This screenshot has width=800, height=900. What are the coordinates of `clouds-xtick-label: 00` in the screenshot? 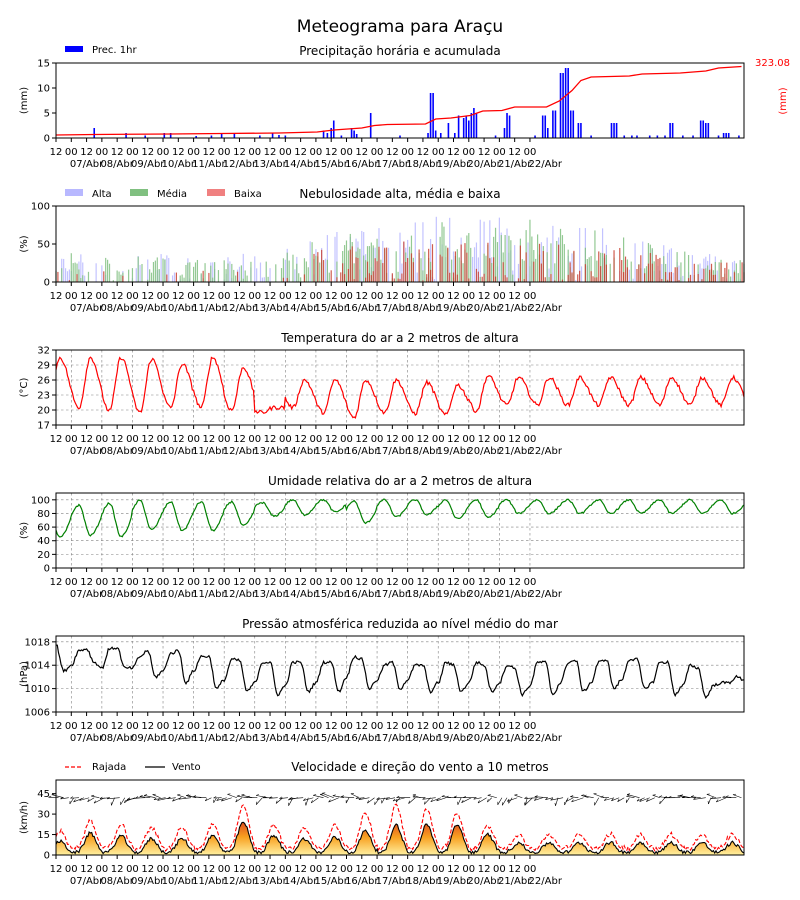 It's located at (438, 296).